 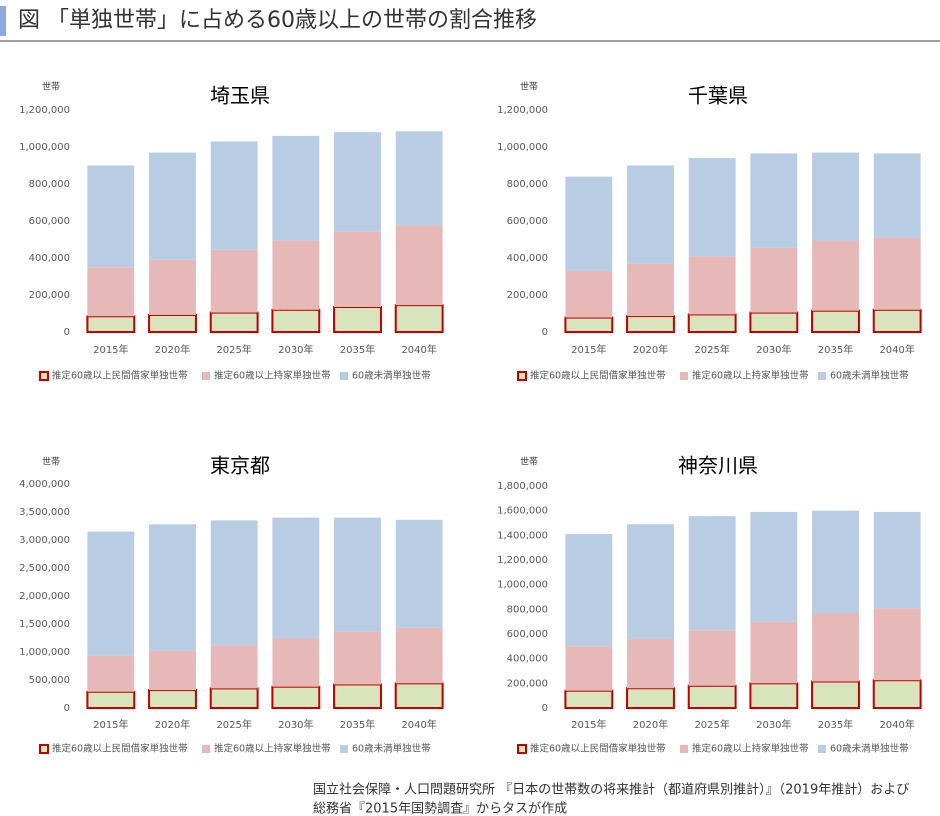 What do you see at coordinates (718, 96) in the screenshot?
I see `chart-title: 千葉県` at bounding box center [718, 96].